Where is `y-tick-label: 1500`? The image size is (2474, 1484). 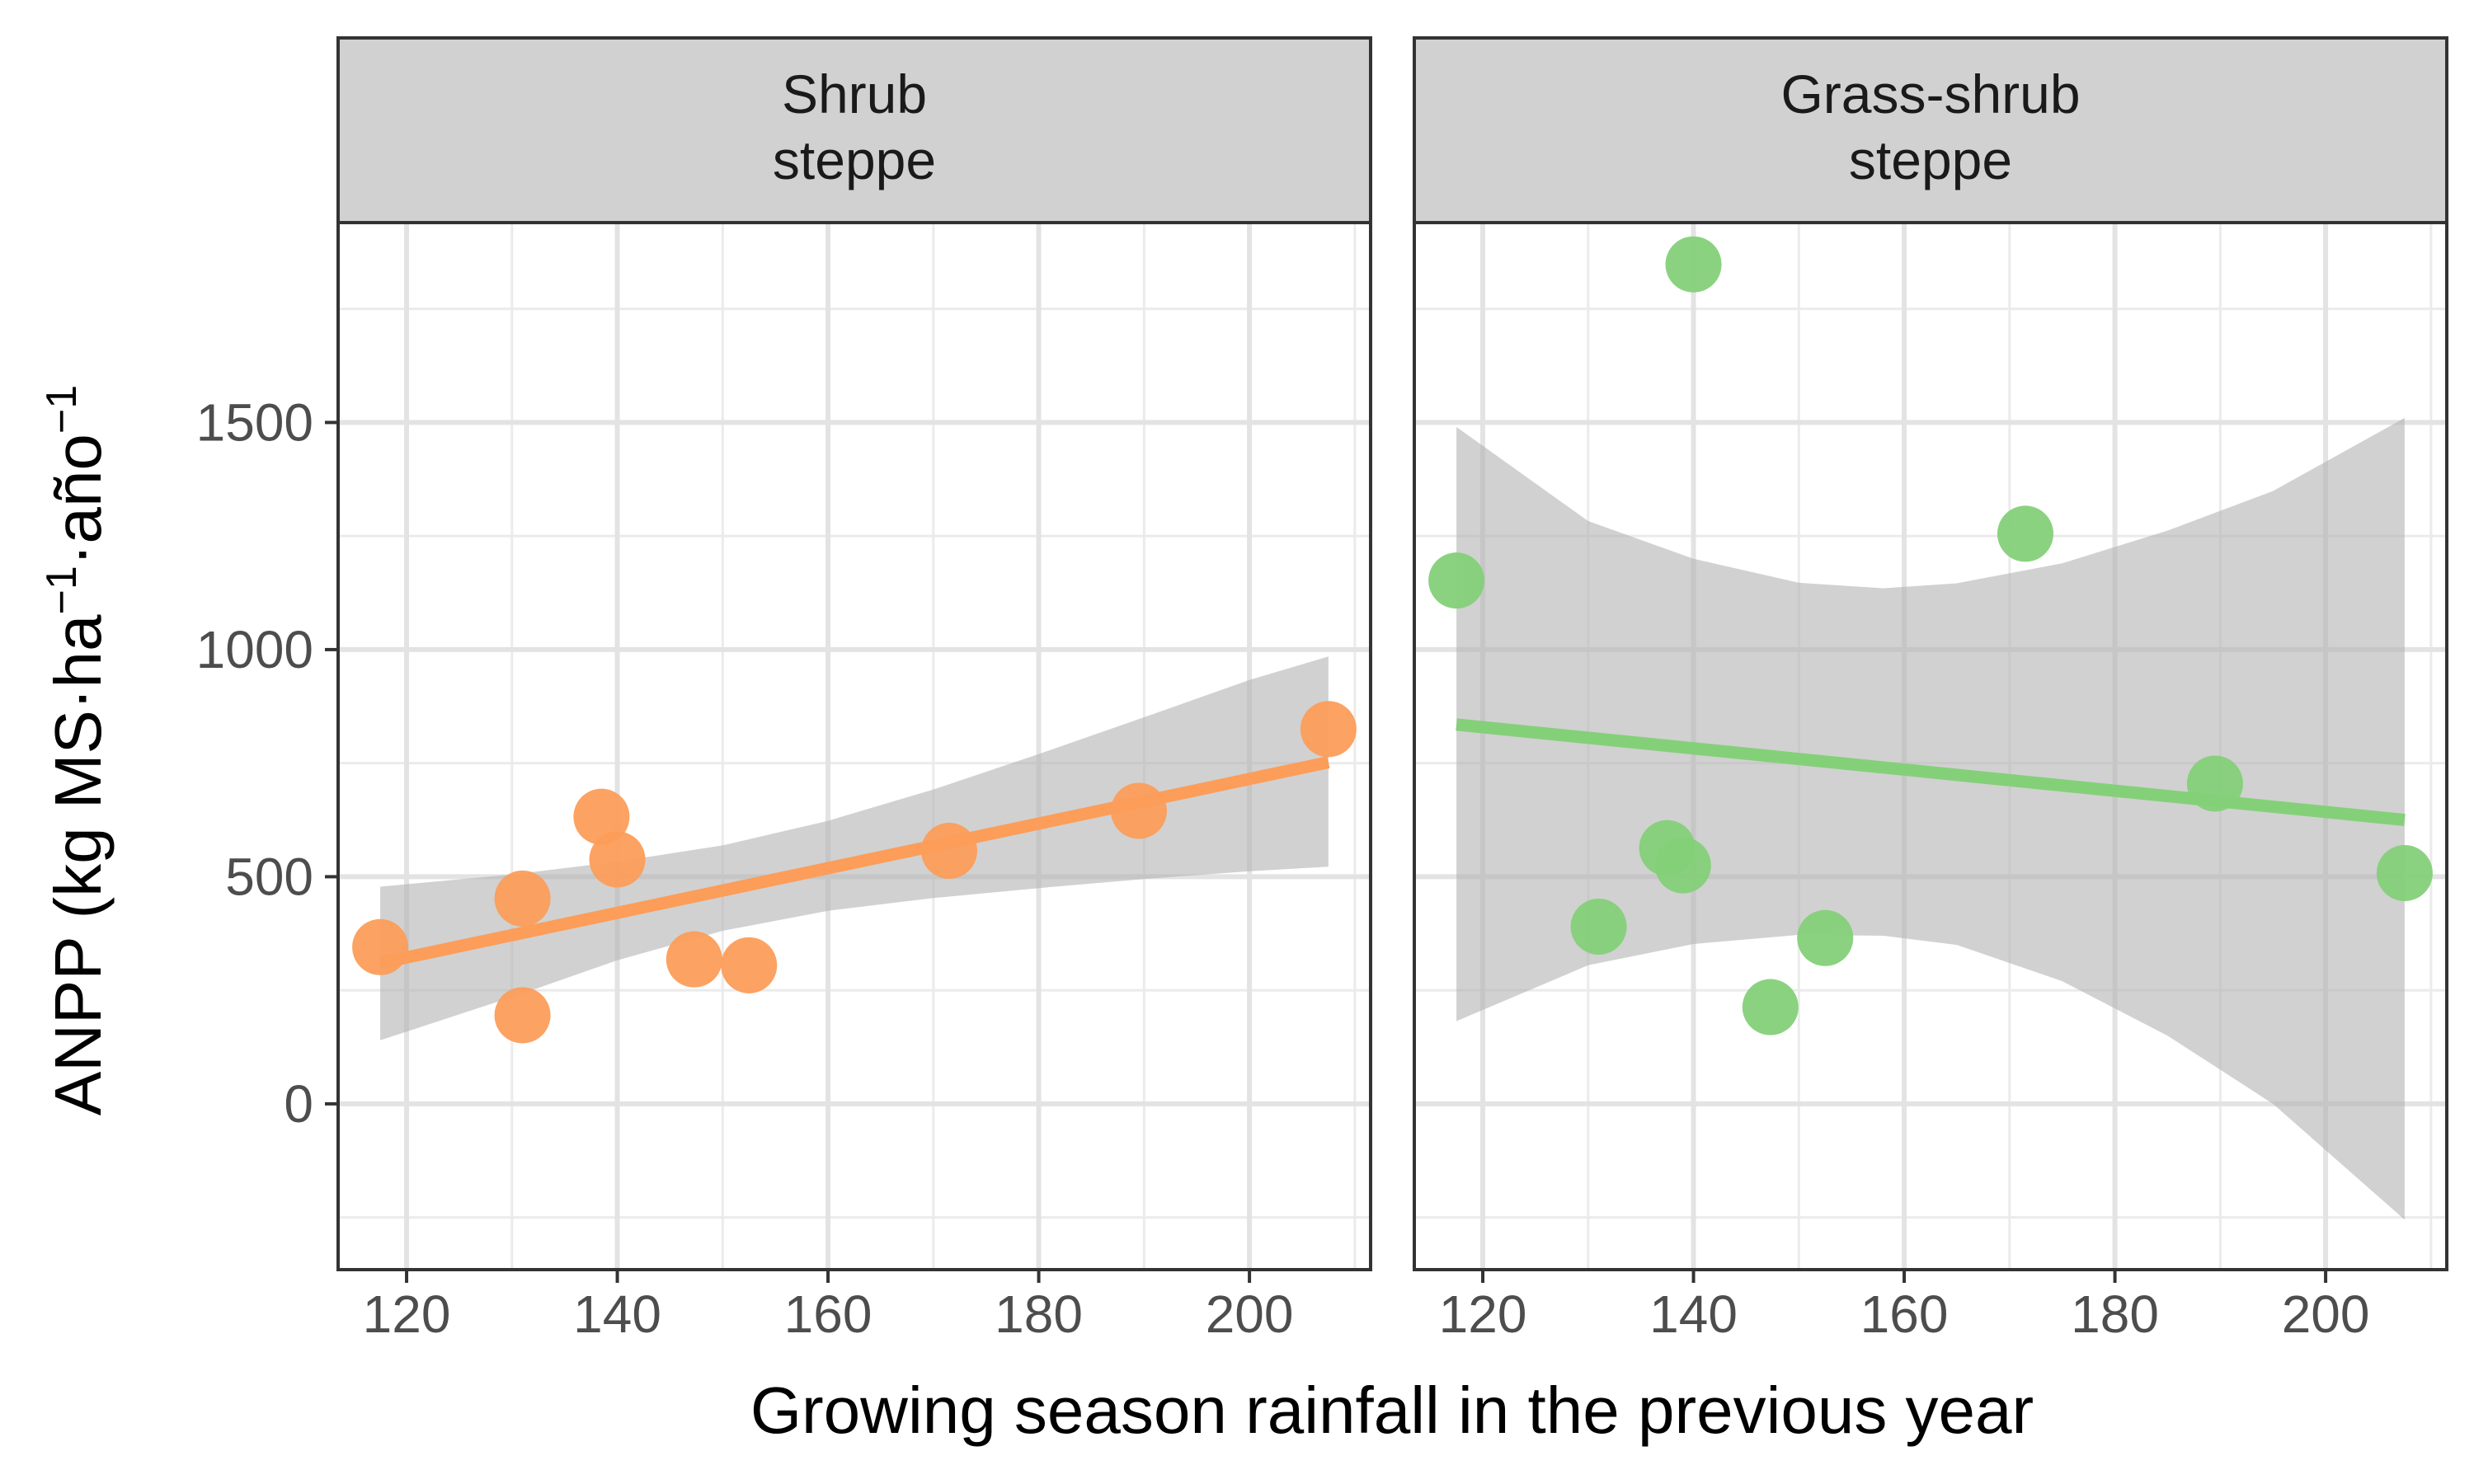 y-tick-label: 1500 is located at coordinates (254, 422).